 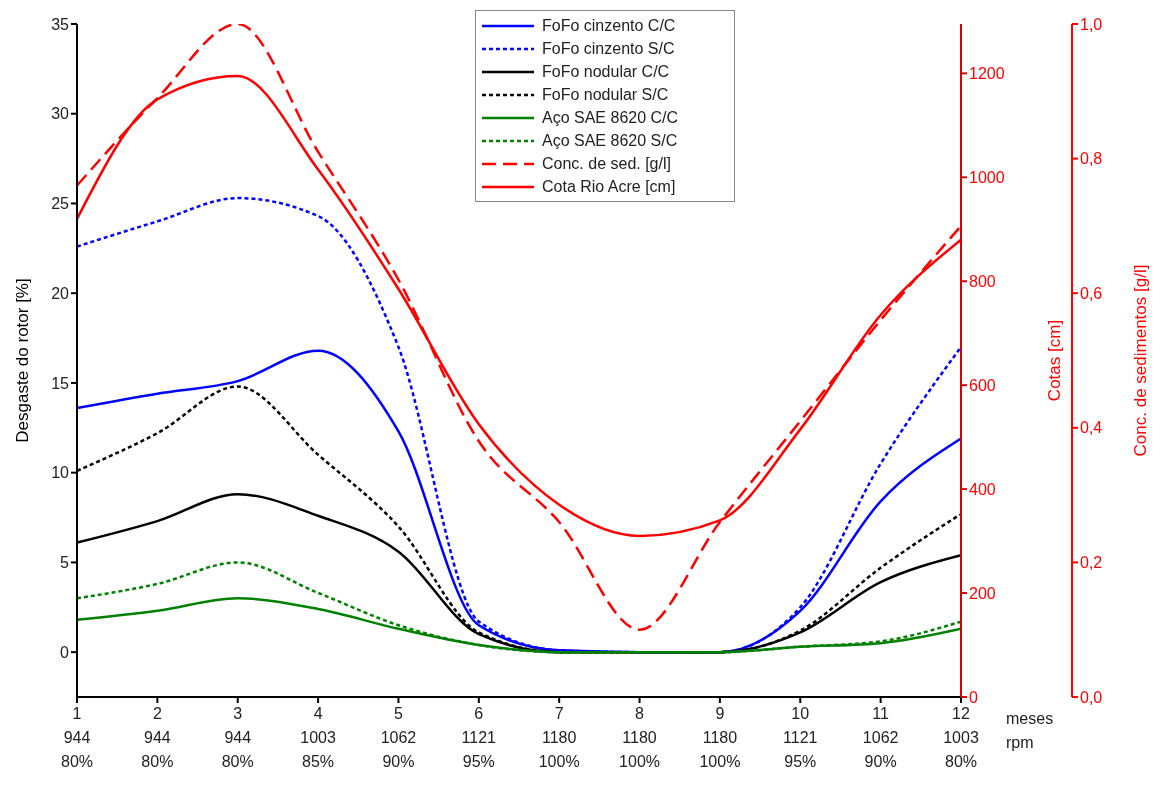 What do you see at coordinates (559, 737) in the screenshot?
I see `x-tick-label: 7 1180 100%` at bounding box center [559, 737].